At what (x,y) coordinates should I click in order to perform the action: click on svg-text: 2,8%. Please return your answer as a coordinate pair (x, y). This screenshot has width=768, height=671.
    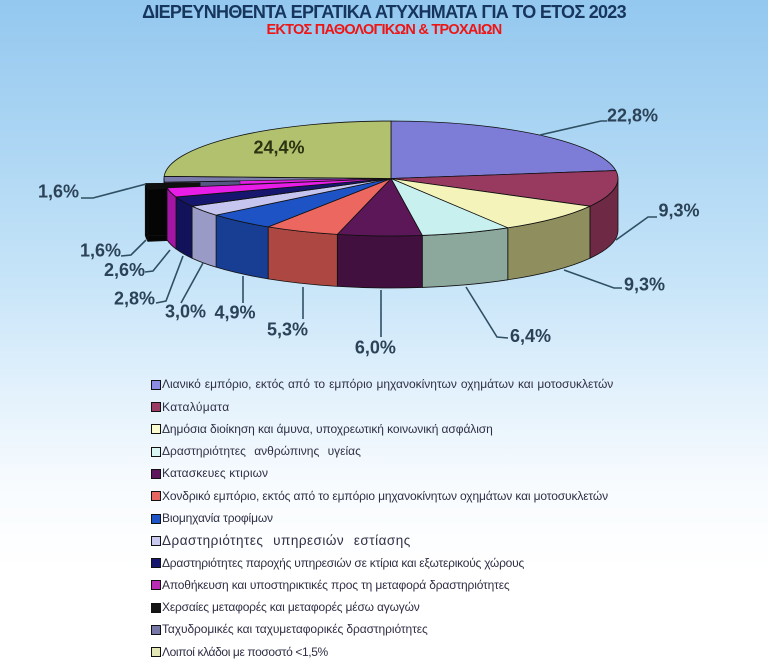
    Looking at the image, I should click on (134, 299).